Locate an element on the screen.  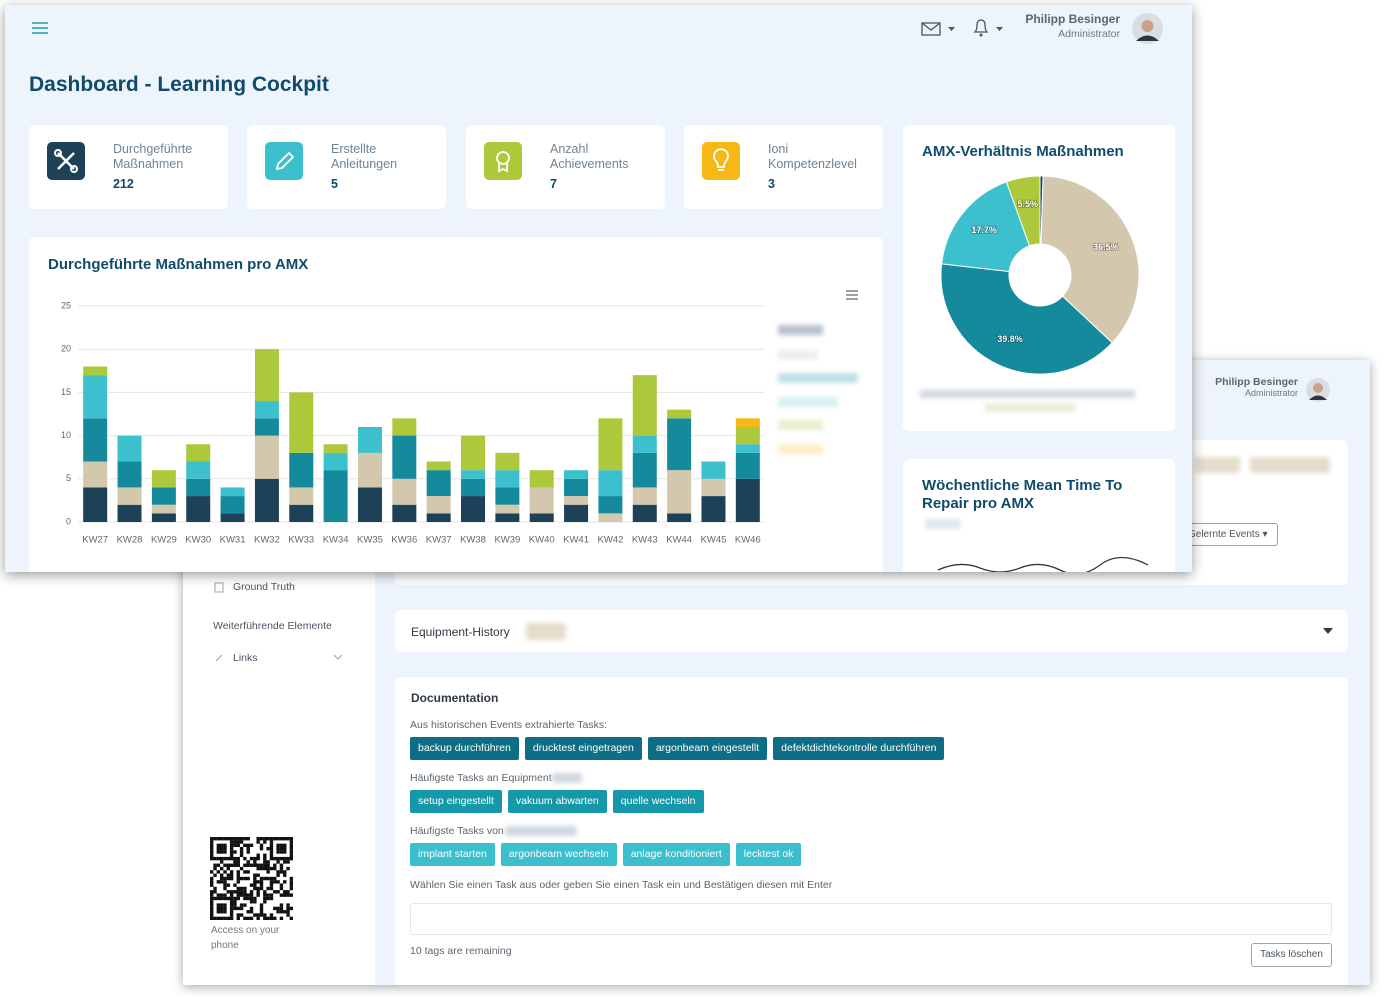
chart-title: AMX-Verhältnis Maßnahmen is located at coordinates (1023, 151).